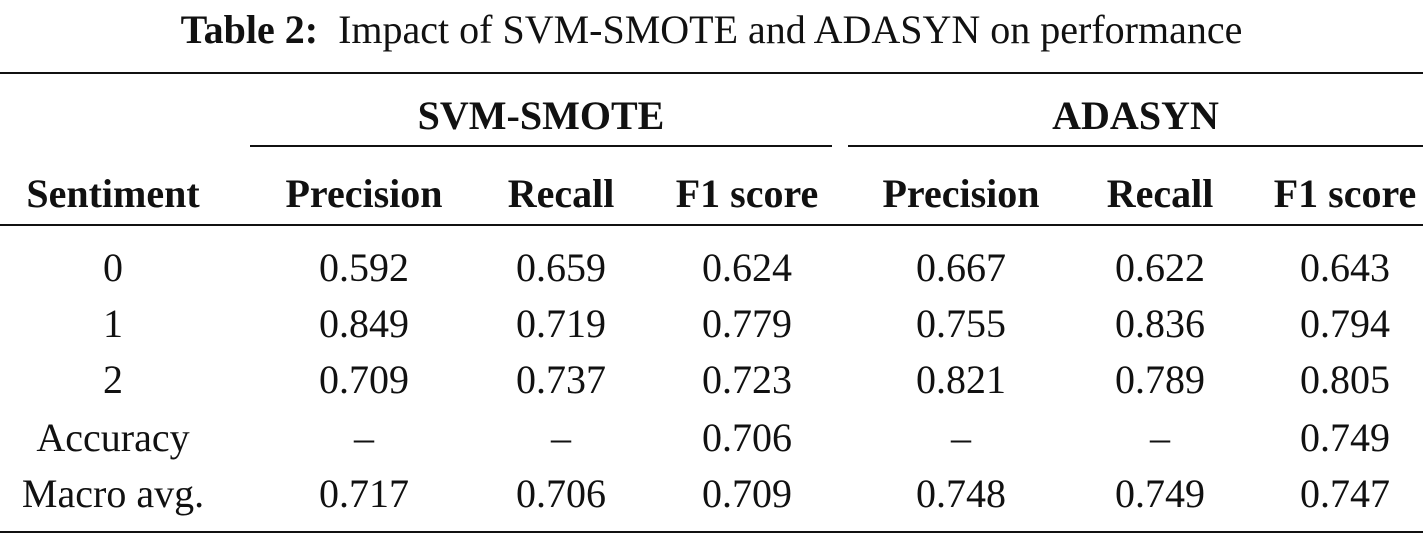 This screenshot has height=536, width=1423. I want to click on table-cell-adasyn-f1: 0.749, so click(1345, 437).